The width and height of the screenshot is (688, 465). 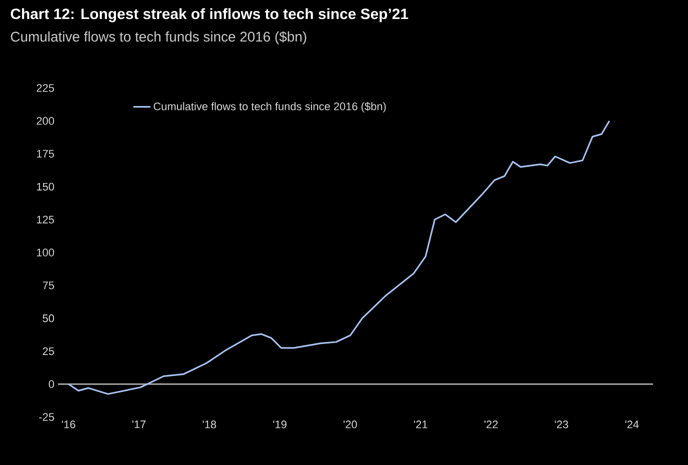 What do you see at coordinates (45, 88) in the screenshot?
I see `y-tick-label: 225` at bounding box center [45, 88].